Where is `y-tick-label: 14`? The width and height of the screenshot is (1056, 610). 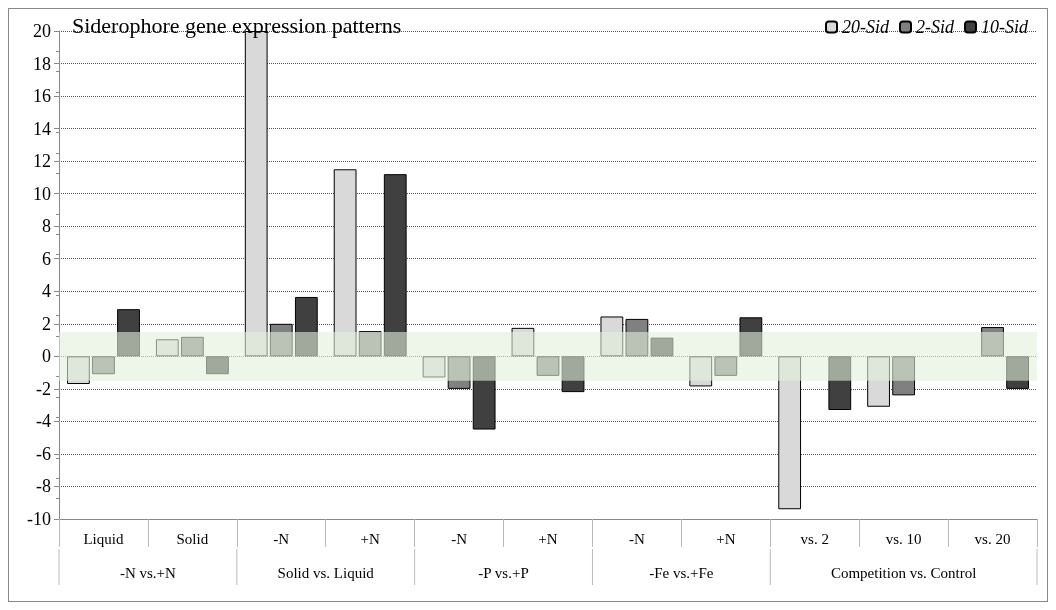
y-tick-label: 14 is located at coordinates (42, 128).